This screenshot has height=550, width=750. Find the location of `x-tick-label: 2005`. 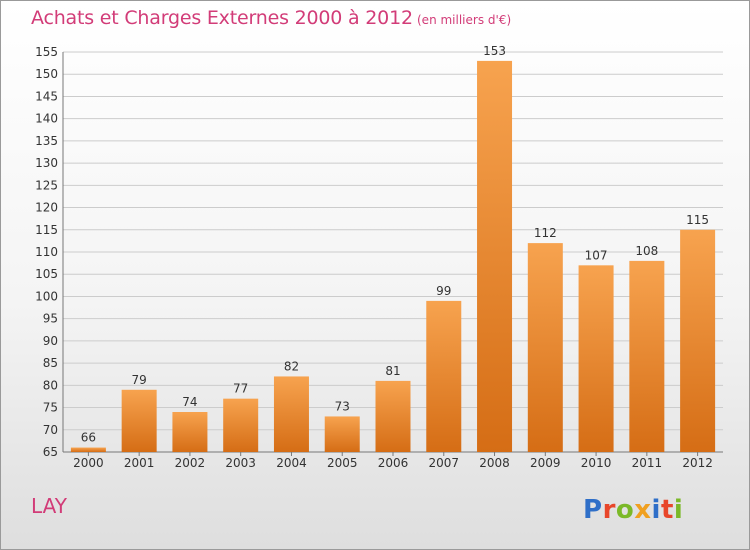

x-tick-label: 2005 is located at coordinates (342, 463).